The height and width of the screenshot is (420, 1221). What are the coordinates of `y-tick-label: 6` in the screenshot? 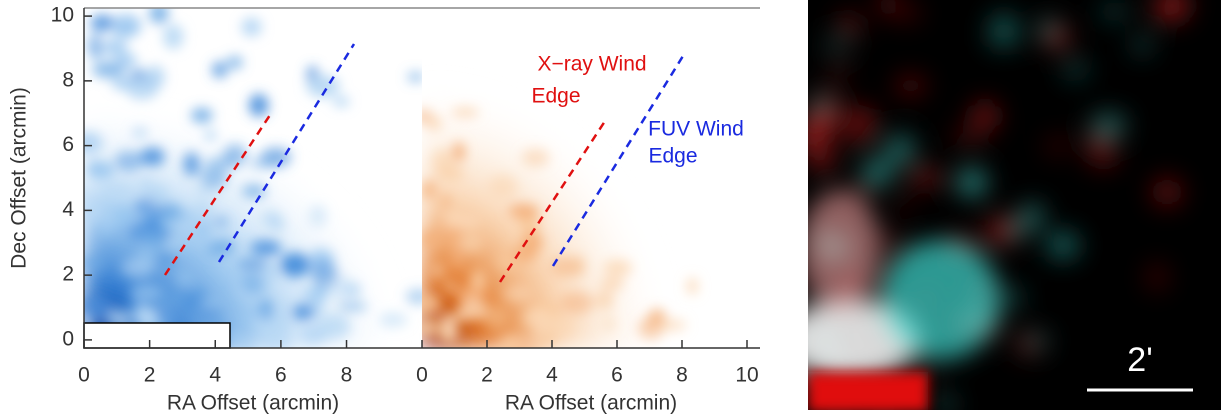 It's located at (68, 144).